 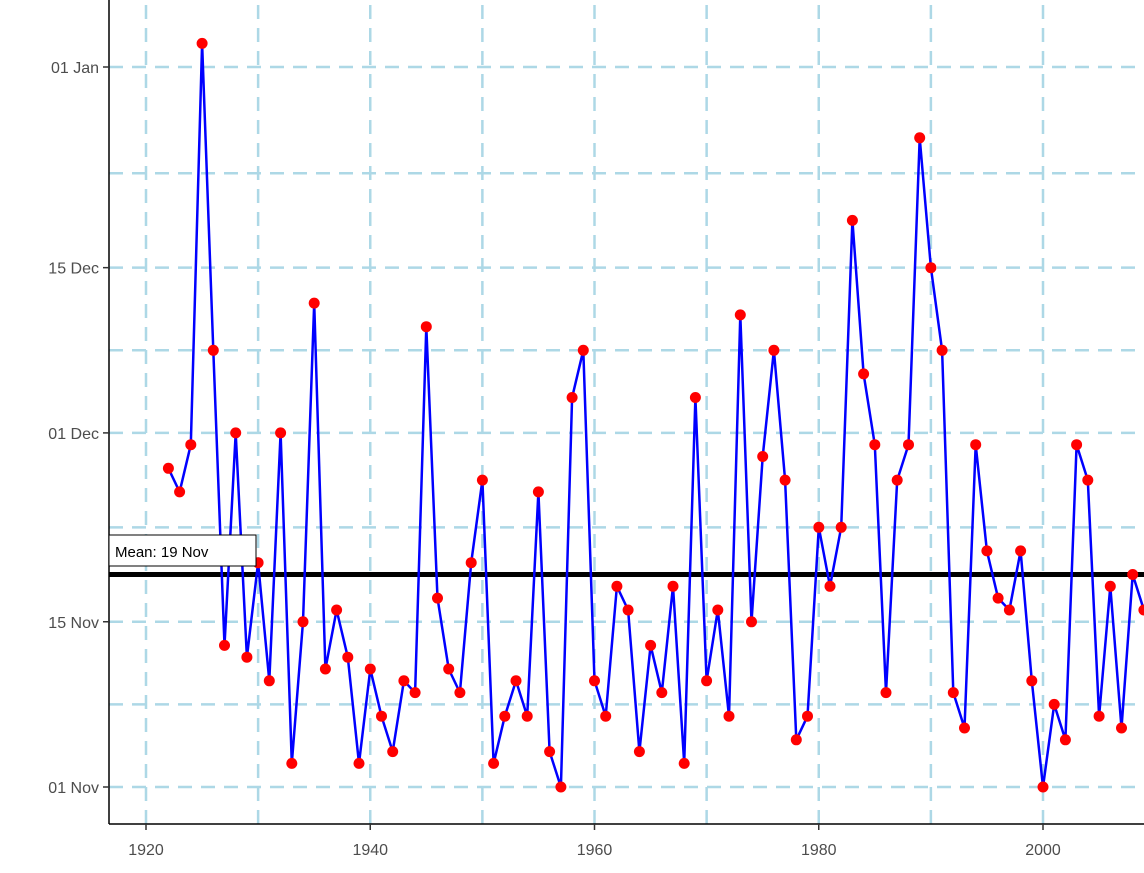 I want to click on y-tick-label: 01 Jan, so click(x=75, y=68).